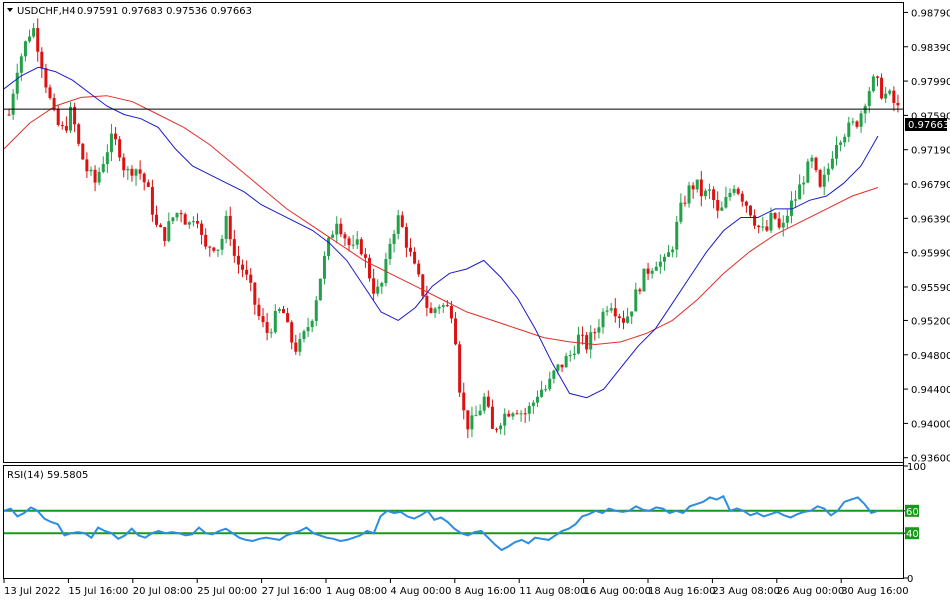  What do you see at coordinates (910, 579) in the screenshot?
I see `rsi-tick-label: 0` at bounding box center [910, 579].